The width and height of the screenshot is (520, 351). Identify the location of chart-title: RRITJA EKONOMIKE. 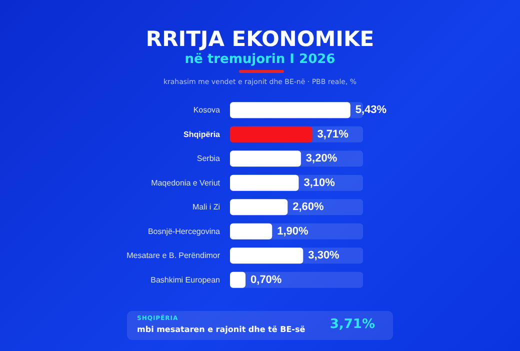
(260, 39).